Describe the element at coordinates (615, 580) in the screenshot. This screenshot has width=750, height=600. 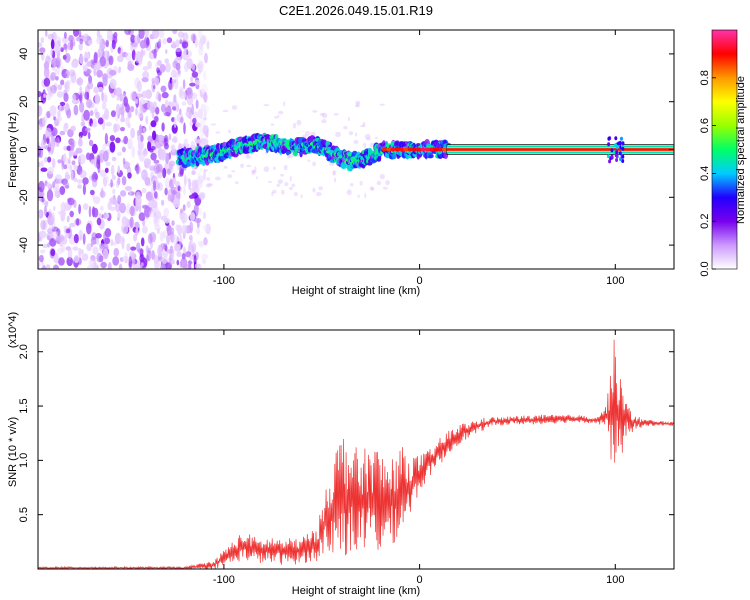
I see `snr-x-tick-label: 100` at that location.